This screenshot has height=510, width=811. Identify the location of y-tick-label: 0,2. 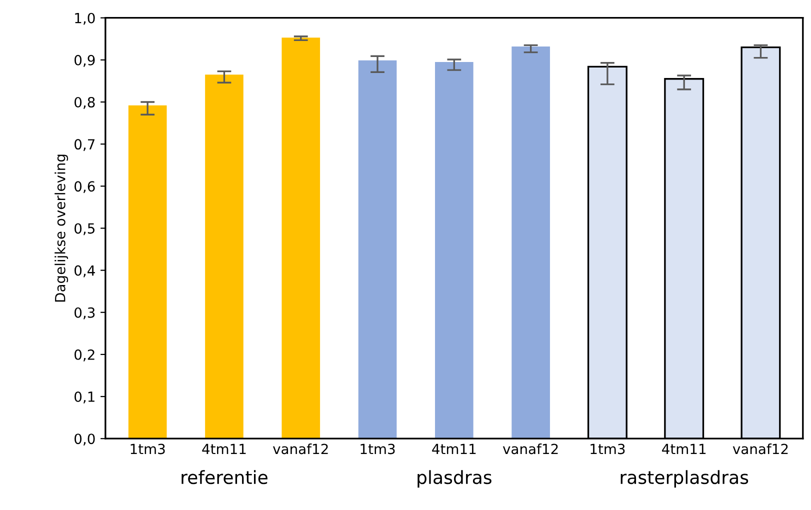
(84, 355).